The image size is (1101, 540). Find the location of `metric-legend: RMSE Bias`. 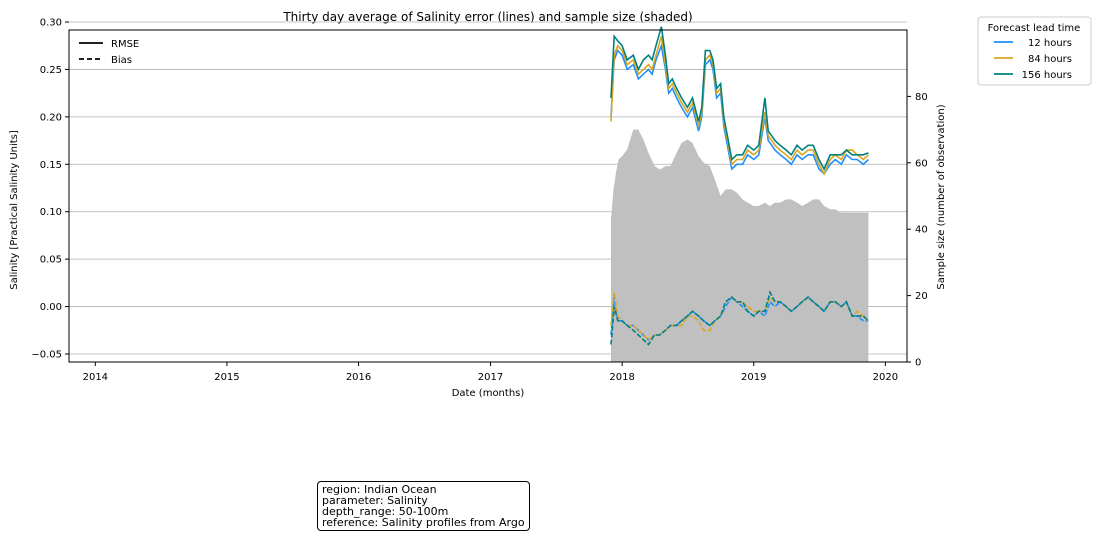

metric-legend: RMSE Bias is located at coordinates (109, 52).